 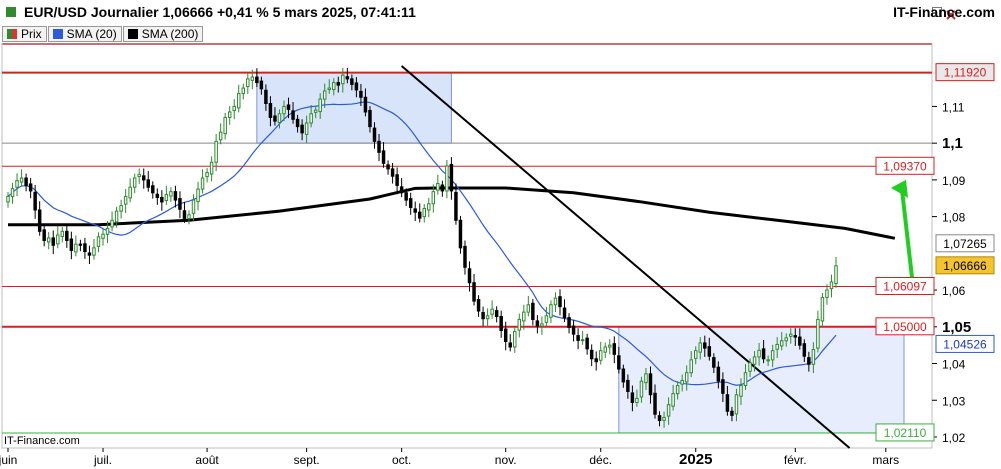 What do you see at coordinates (307, 460) in the screenshot?
I see `x-tick-label: sept.` at bounding box center [307, 460].